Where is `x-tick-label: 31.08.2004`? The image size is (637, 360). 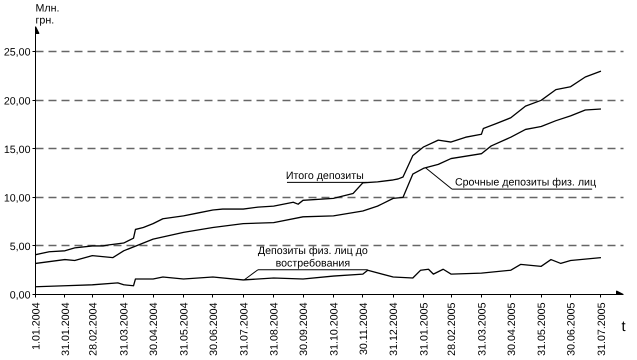 x-tick-label: 31.08.2004 is located at coordinates (274, 329).